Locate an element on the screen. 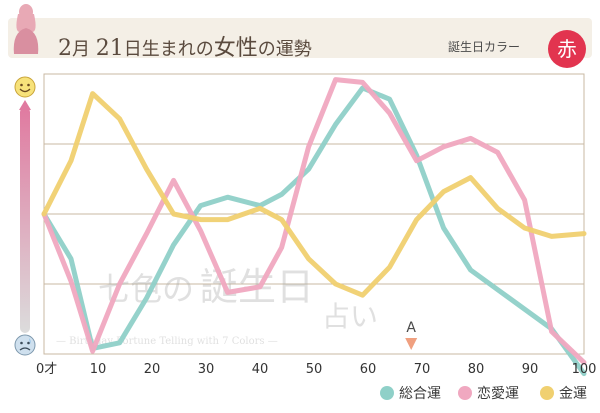  watermark-line2: 占い is located at coordinates (350, 316).